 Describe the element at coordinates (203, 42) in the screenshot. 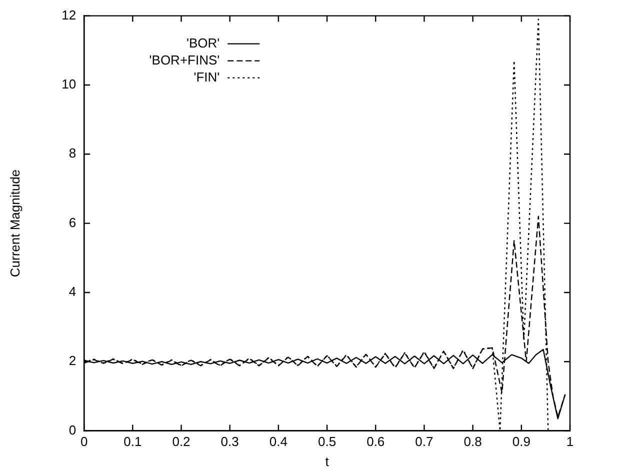

I see `legend-label: 'BOR'` at that location.